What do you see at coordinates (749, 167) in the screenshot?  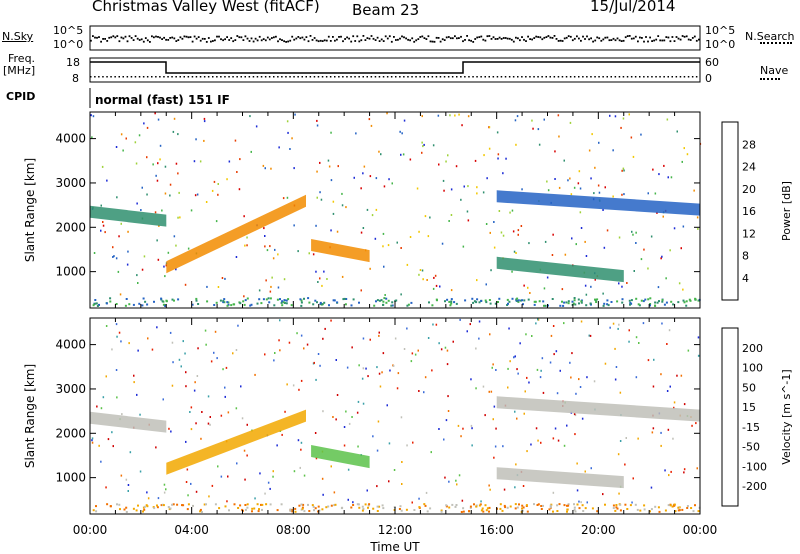 I see `power-colorbar-tick-label: 24` at bounding box center [749, 167].